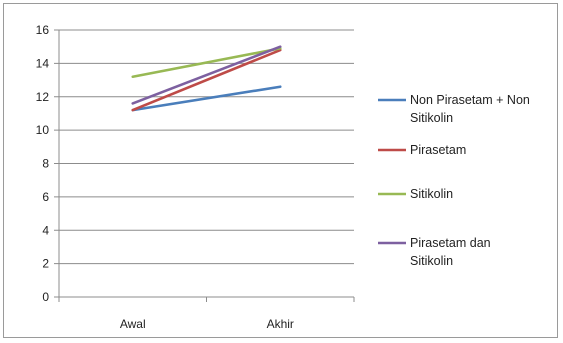 The height and width of the screenshot is (343, 563). Describe the element at coordinates (45, 297) in the screenshot. I see `y-tick-label: 0` at that location.